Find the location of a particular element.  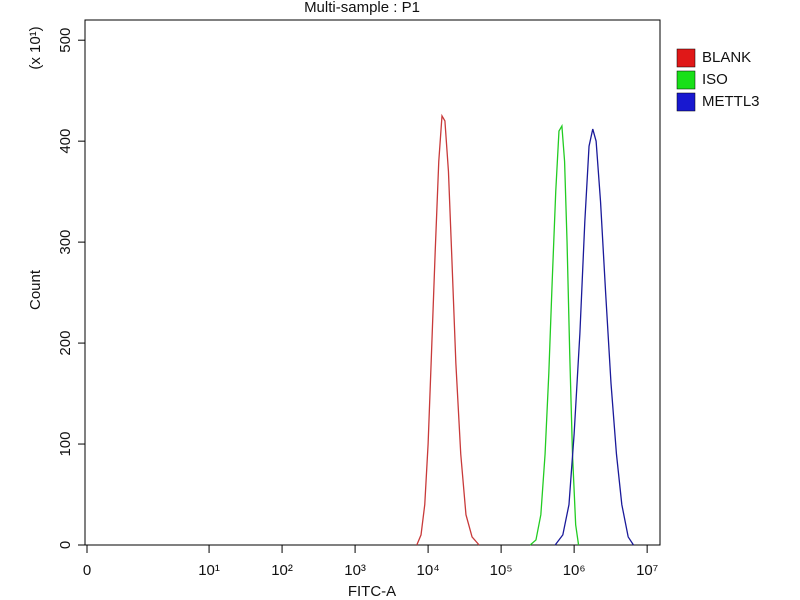

y-axis-label: Count is located at coordinates (35, 289).